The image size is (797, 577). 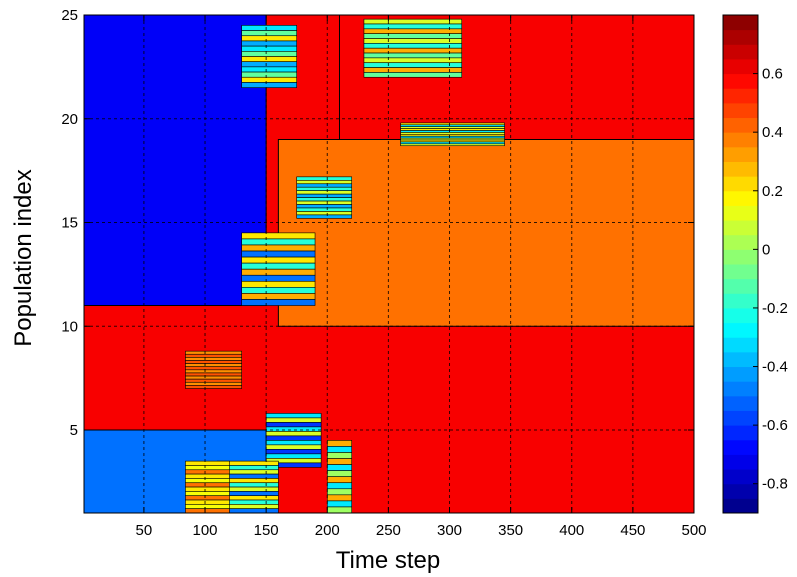 What do you see at coordinates (327, 530) in the screenshot?
I see `x-tick-label: 200` at bounding box center [327, 530].